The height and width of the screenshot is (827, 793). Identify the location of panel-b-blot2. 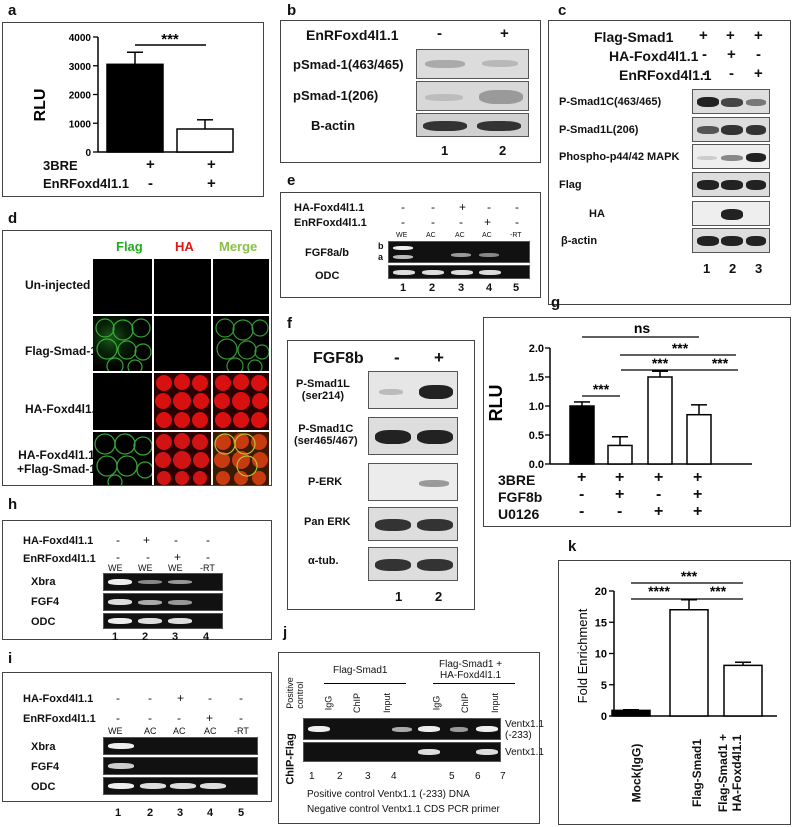
(472, 96).